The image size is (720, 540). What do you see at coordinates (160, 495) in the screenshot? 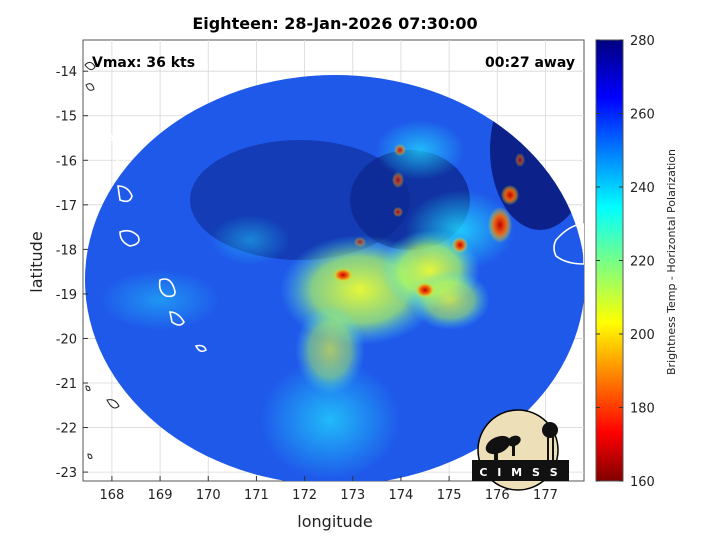
I see `x-tick-label: 169` at bounding box center [160, 495].